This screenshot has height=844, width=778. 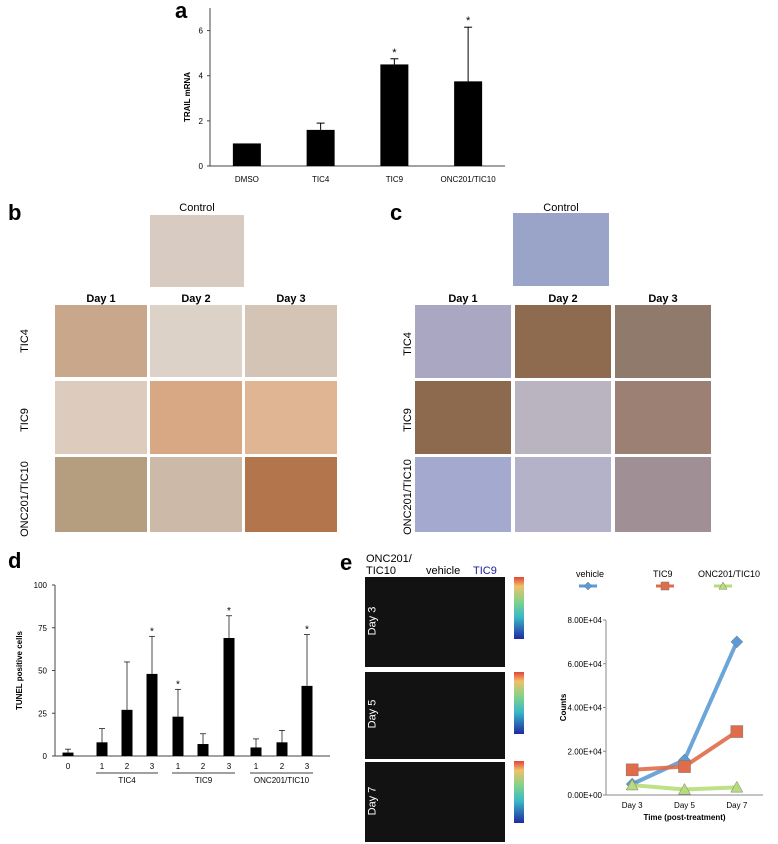 What do you see at coordinates (321, 179) in the screenshot?
I see `chart-a-category-label: TIC4` at bounding box center [321, 179].